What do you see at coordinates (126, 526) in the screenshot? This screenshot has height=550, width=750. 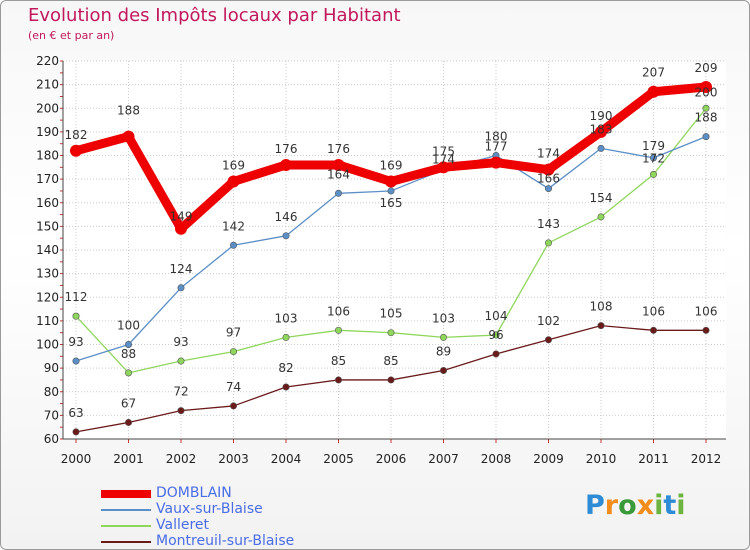 I see `legend-swatch-valleret` at bounding box center [126, 526].